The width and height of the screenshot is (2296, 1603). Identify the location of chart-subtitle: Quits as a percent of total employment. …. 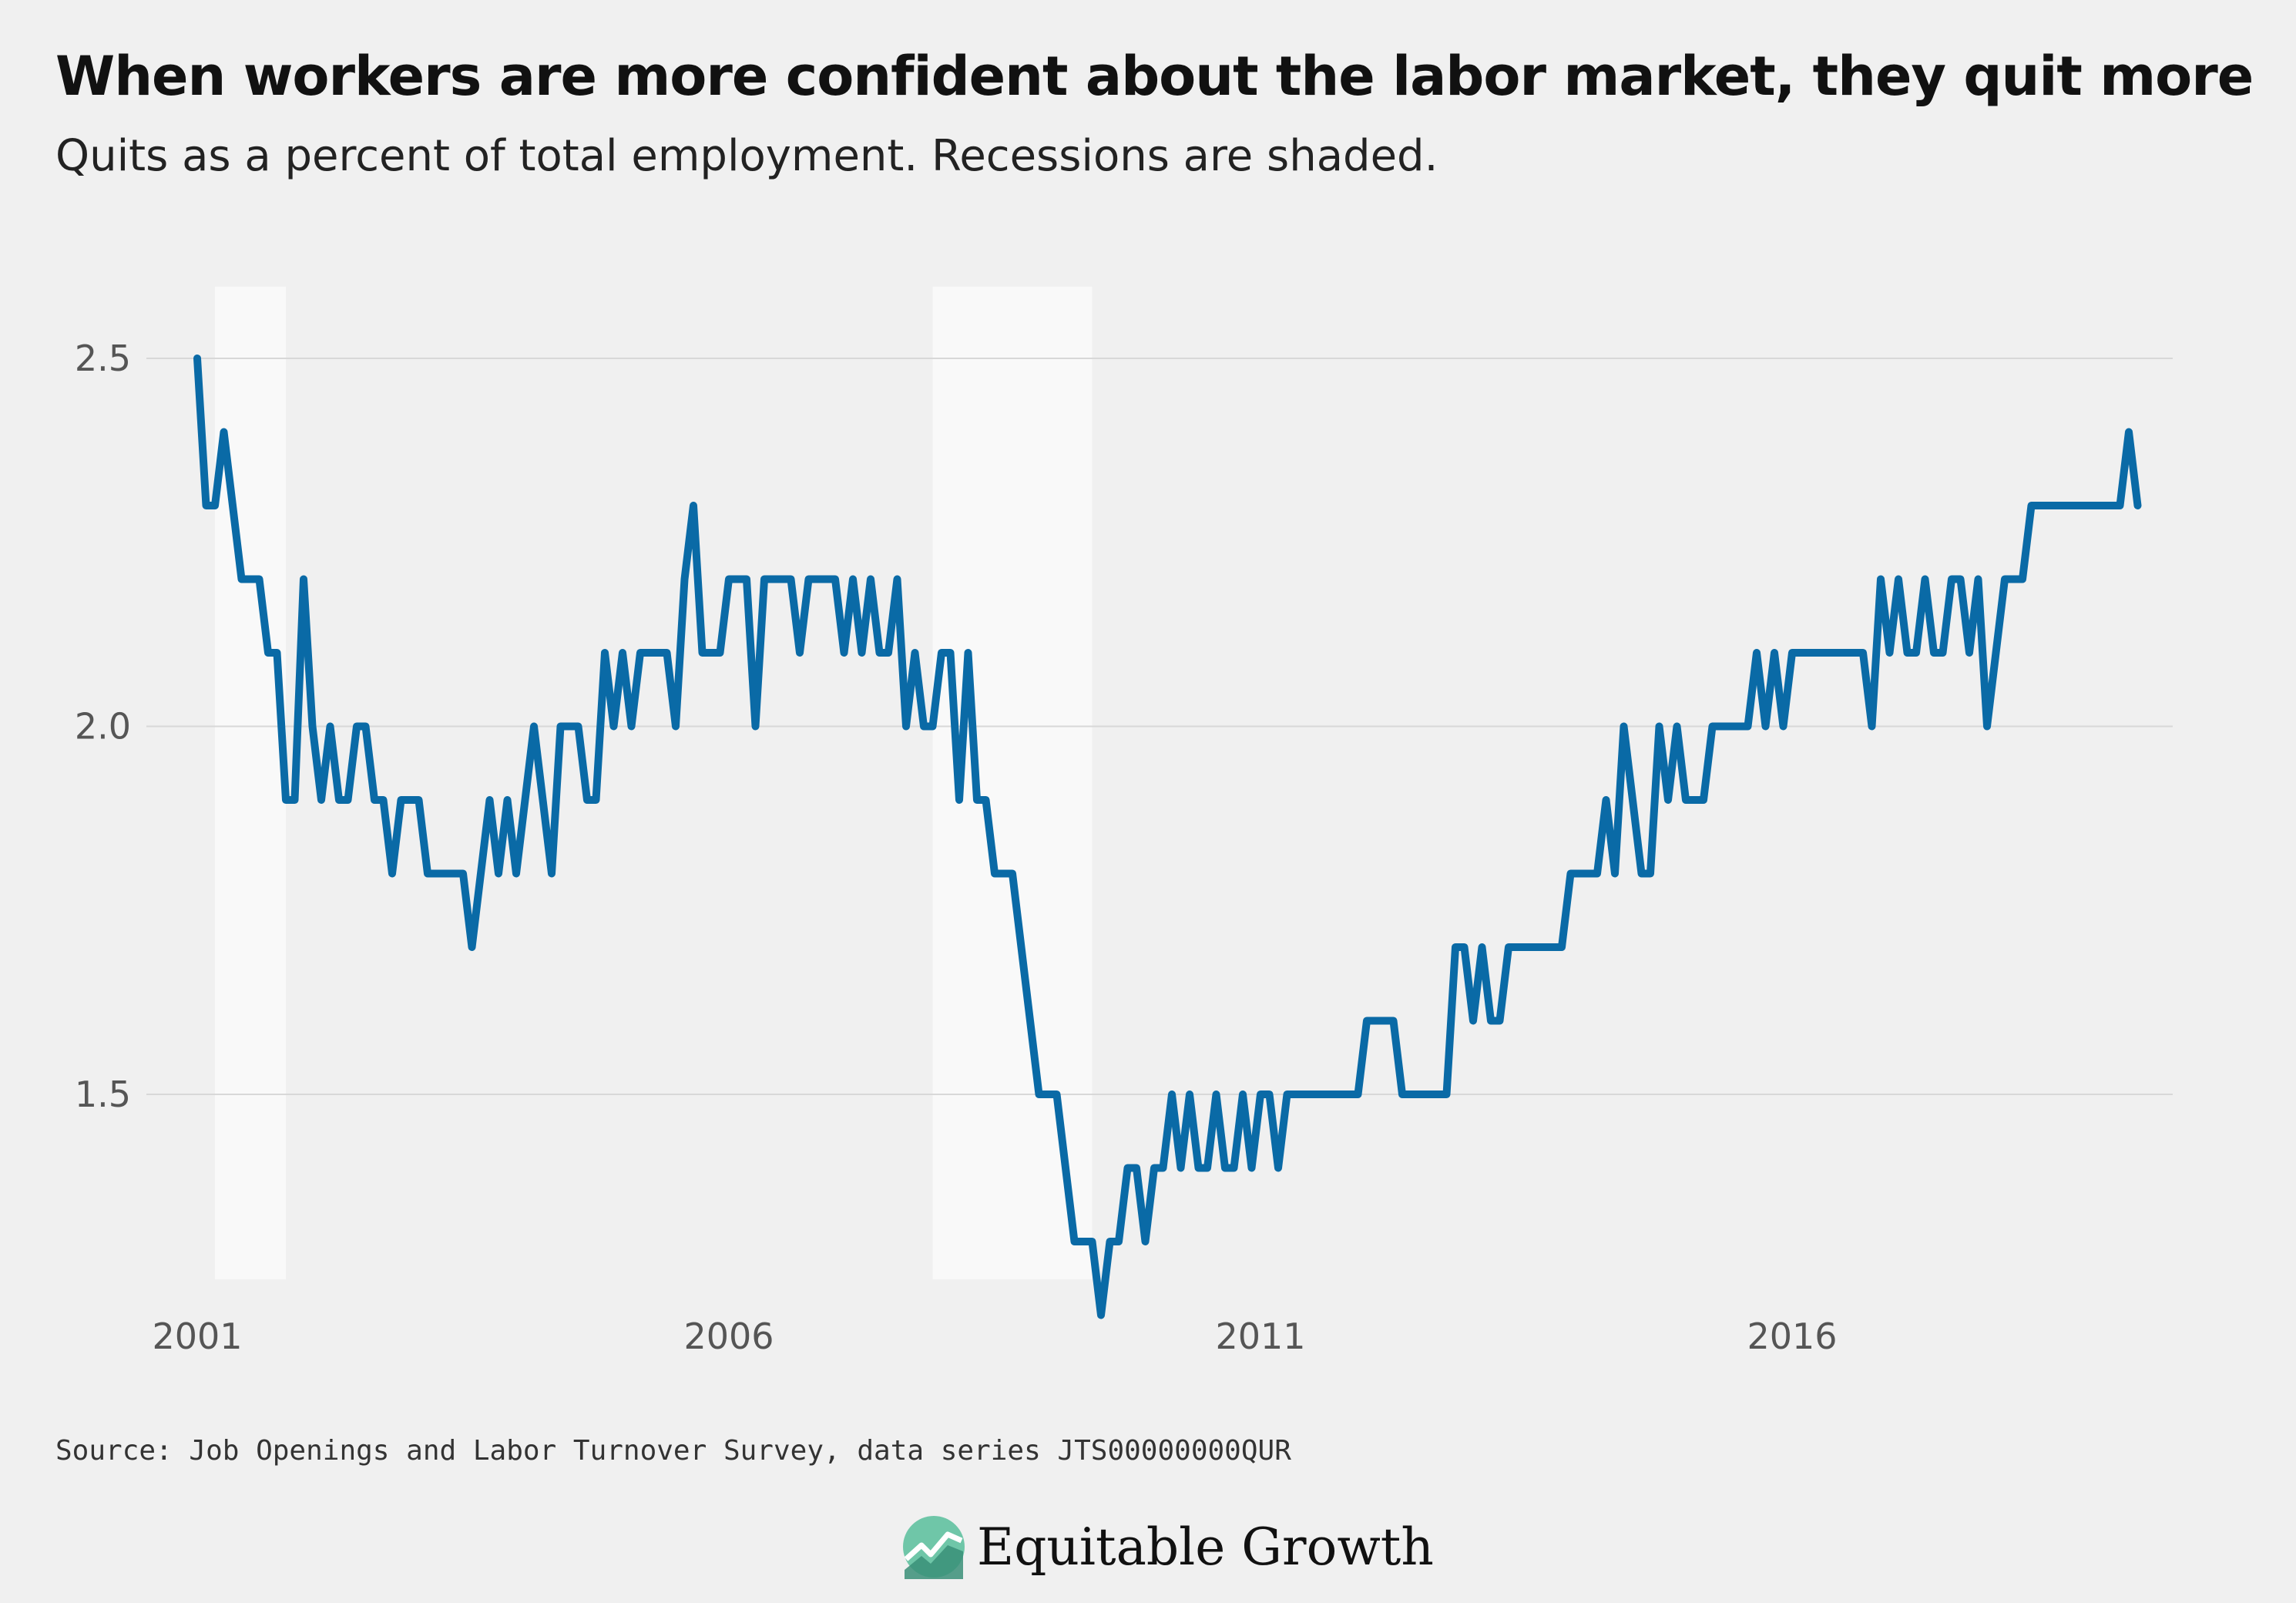
(747, 156).